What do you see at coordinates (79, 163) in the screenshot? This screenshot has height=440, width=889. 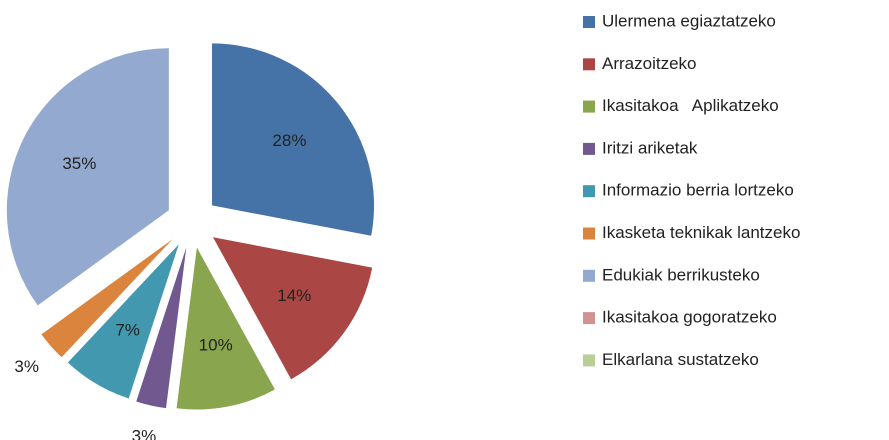 I see `data-label: 35%` at bounding box center [79, 163].